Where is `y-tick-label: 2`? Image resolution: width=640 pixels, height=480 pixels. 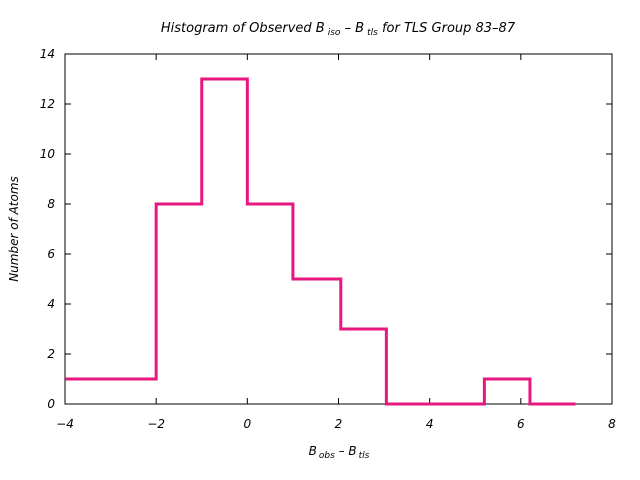
y-tick-label: 2 is located at coordinates (51, 354).